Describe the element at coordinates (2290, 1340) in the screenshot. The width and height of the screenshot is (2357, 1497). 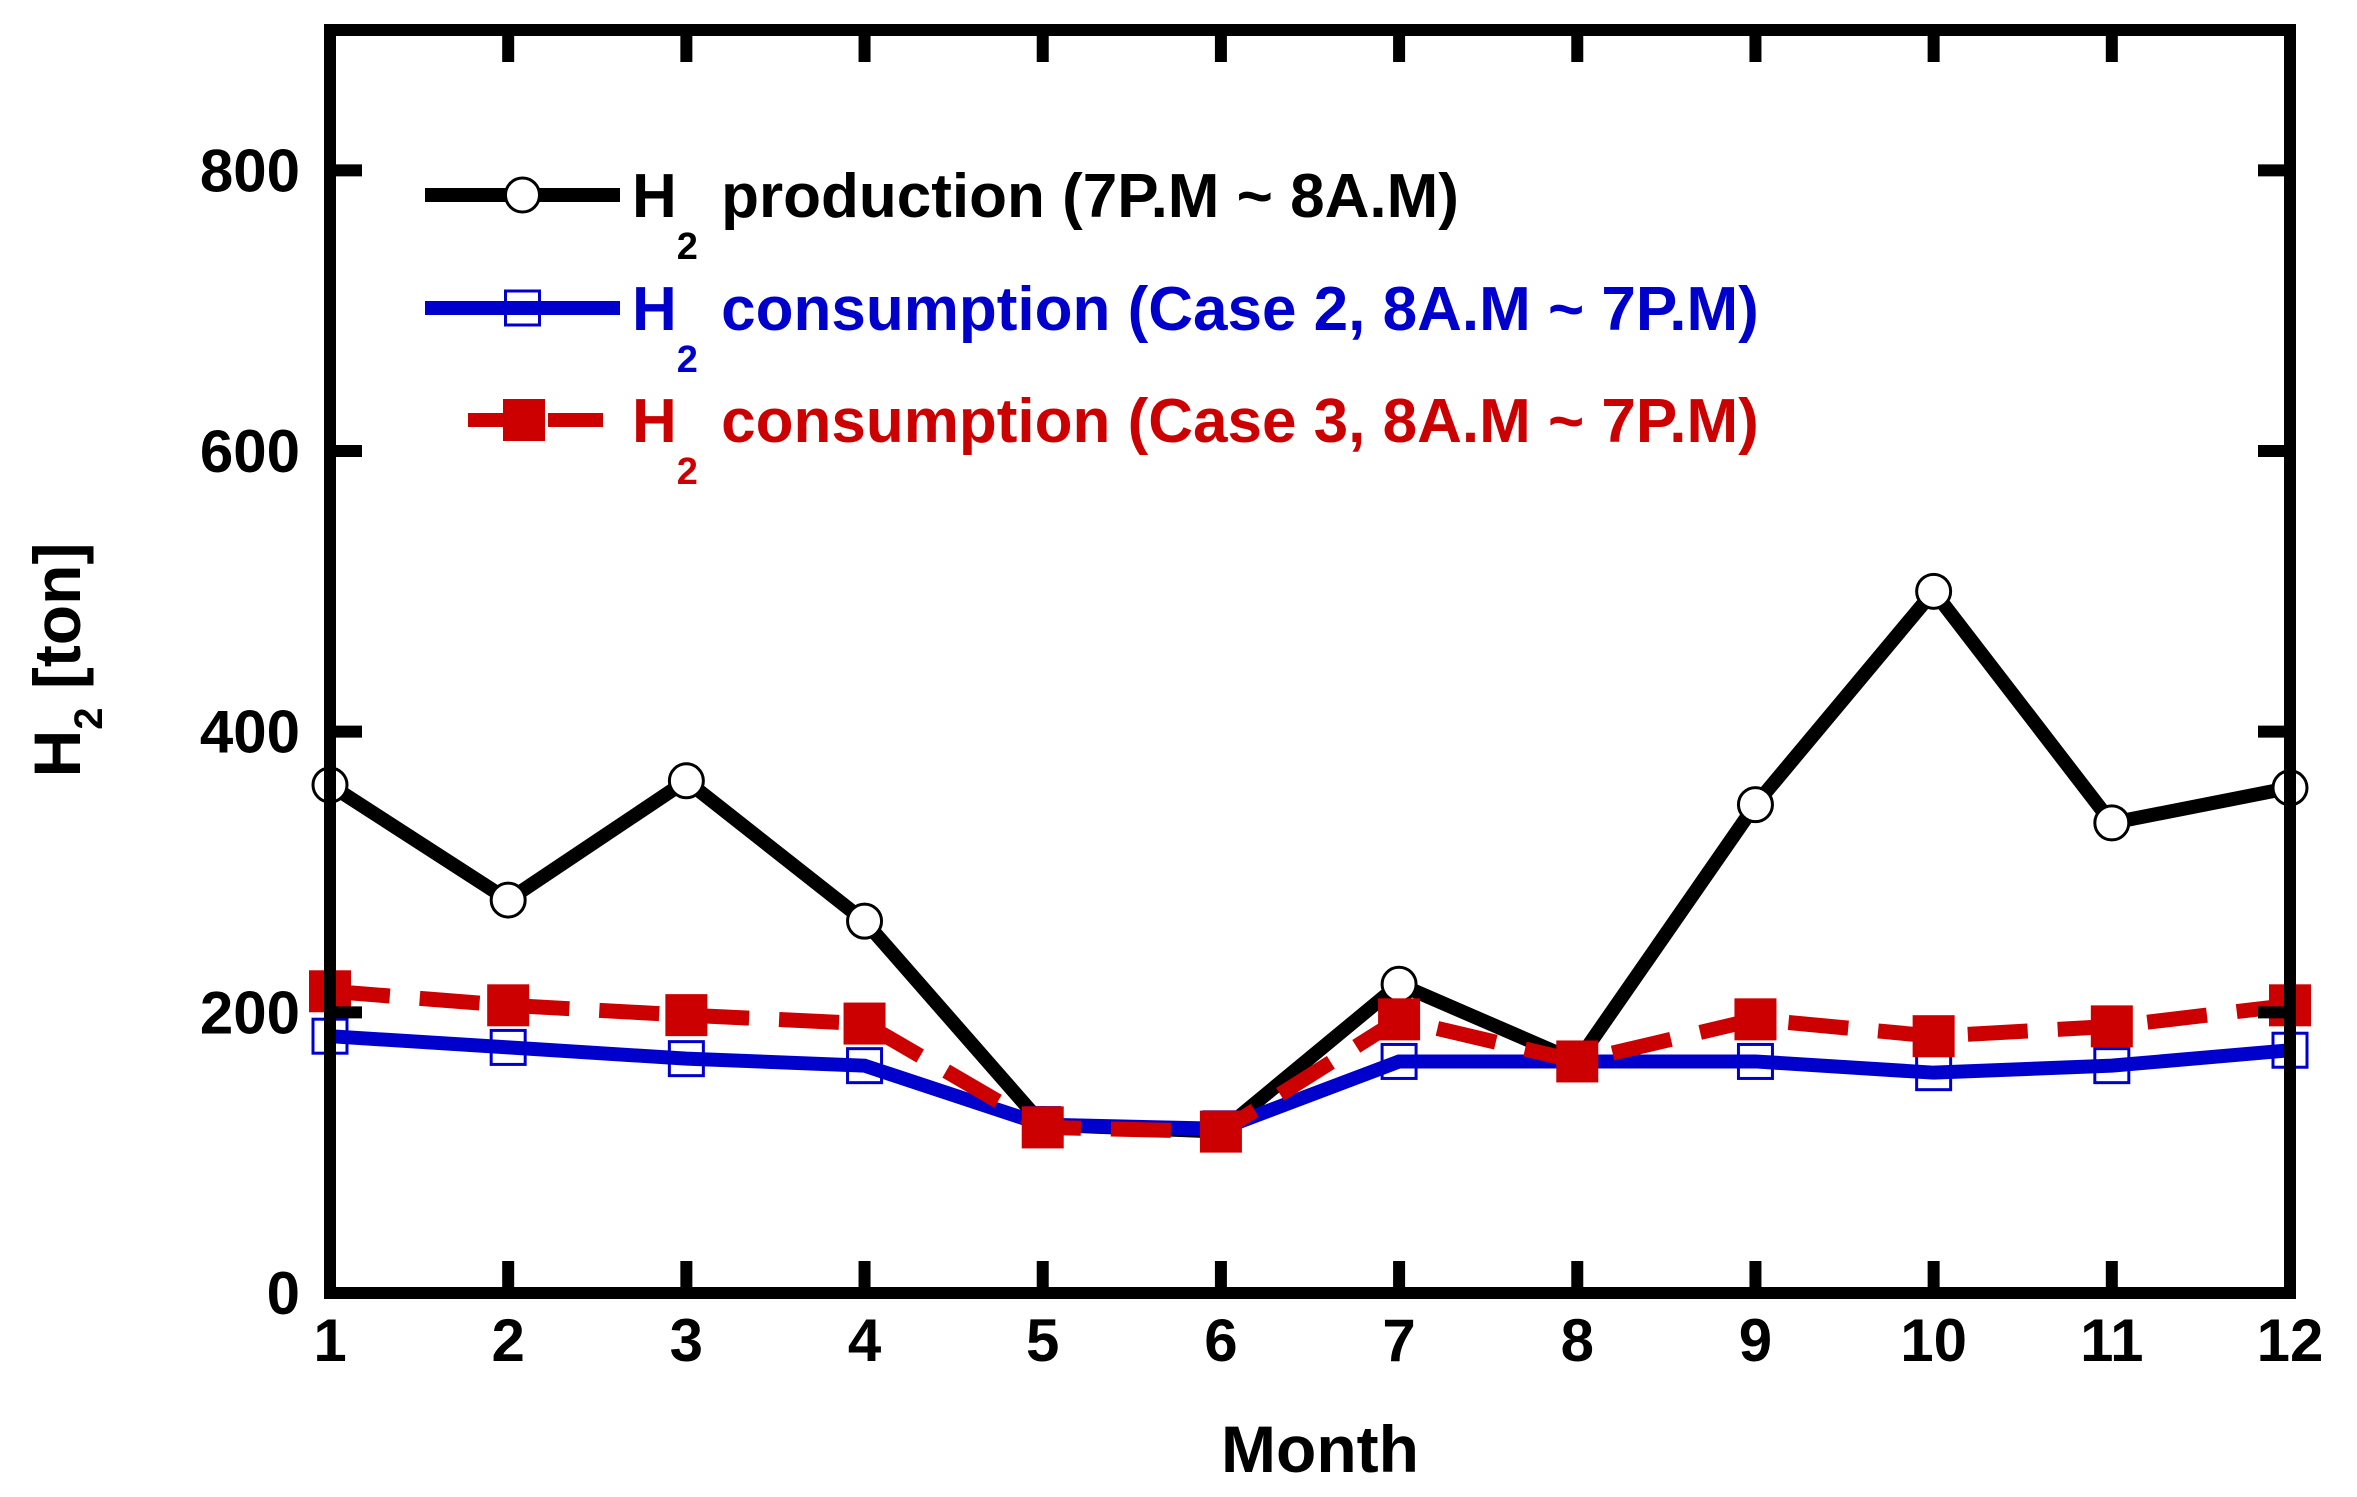
I see `x-tick-label: 12` at that location.